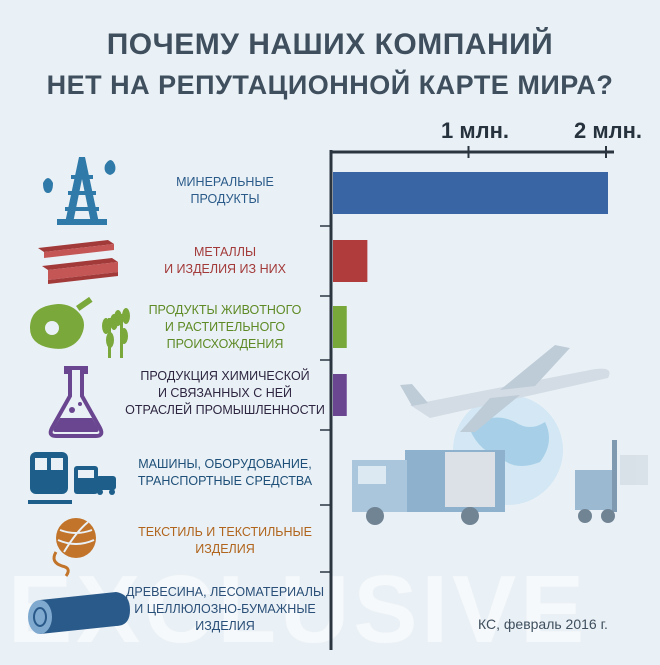 The image size is (660, 665). What do you see at coordinates (74, 547) in the screenshot?
I see `yarn-ball-icon` at bounding box center [74, 547].